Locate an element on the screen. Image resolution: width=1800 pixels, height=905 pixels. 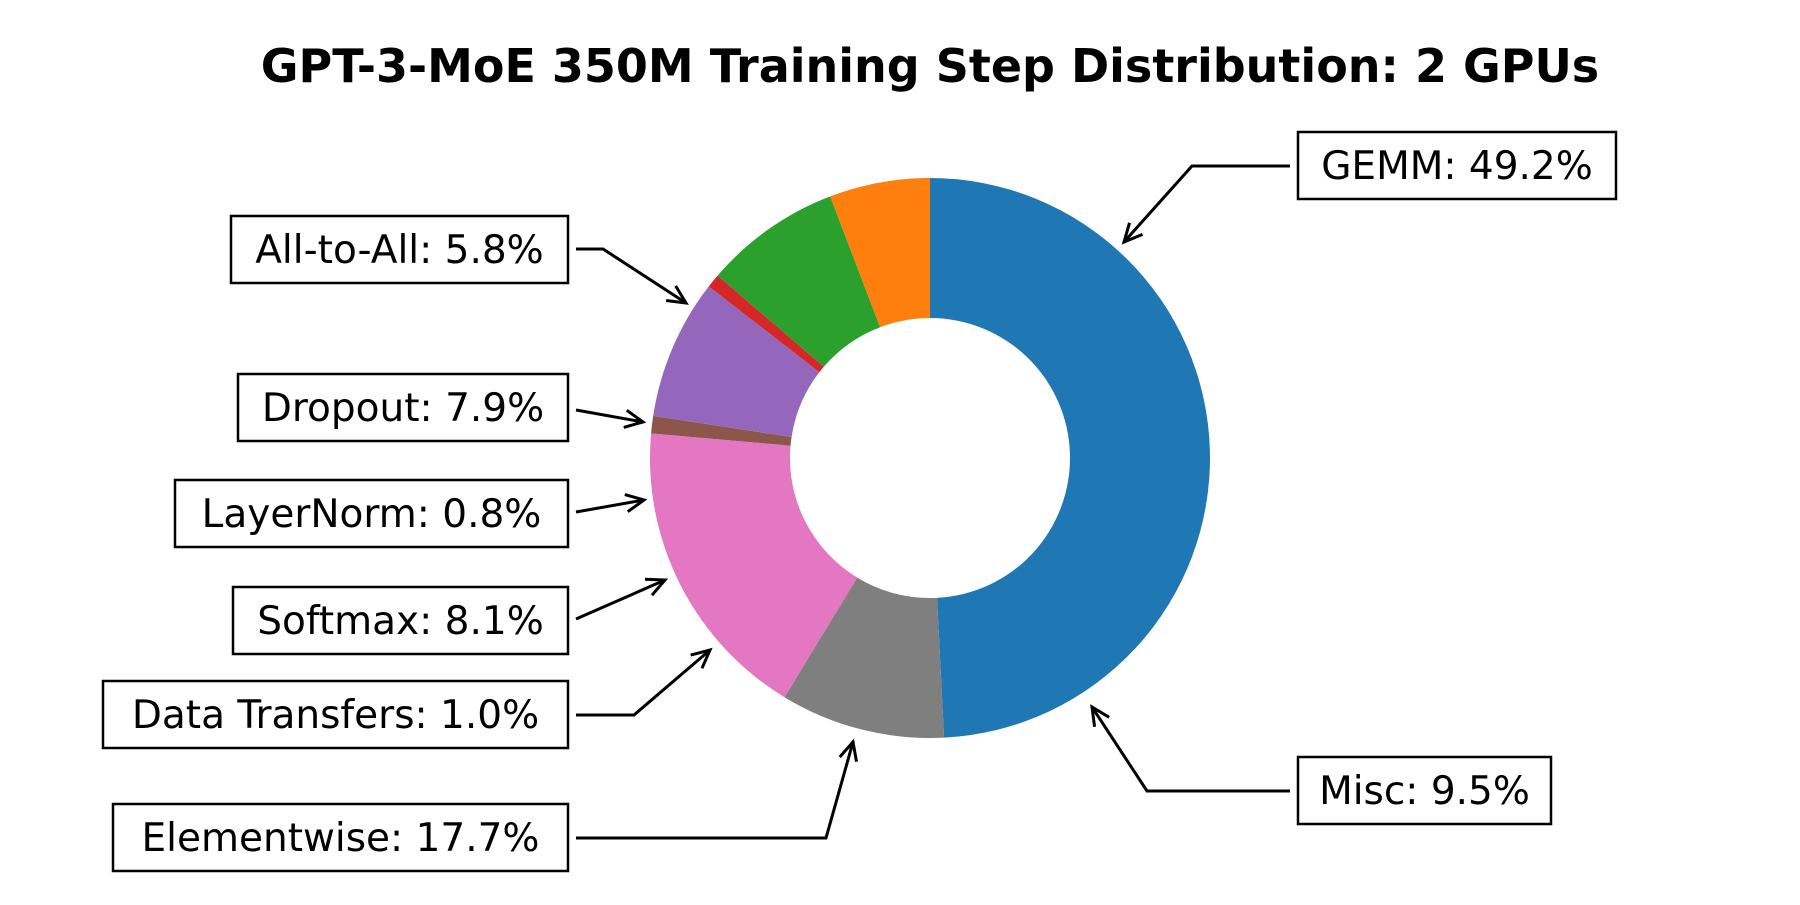
slice-label: GEMM: 49.2% is located at coordinates (1457, 166).